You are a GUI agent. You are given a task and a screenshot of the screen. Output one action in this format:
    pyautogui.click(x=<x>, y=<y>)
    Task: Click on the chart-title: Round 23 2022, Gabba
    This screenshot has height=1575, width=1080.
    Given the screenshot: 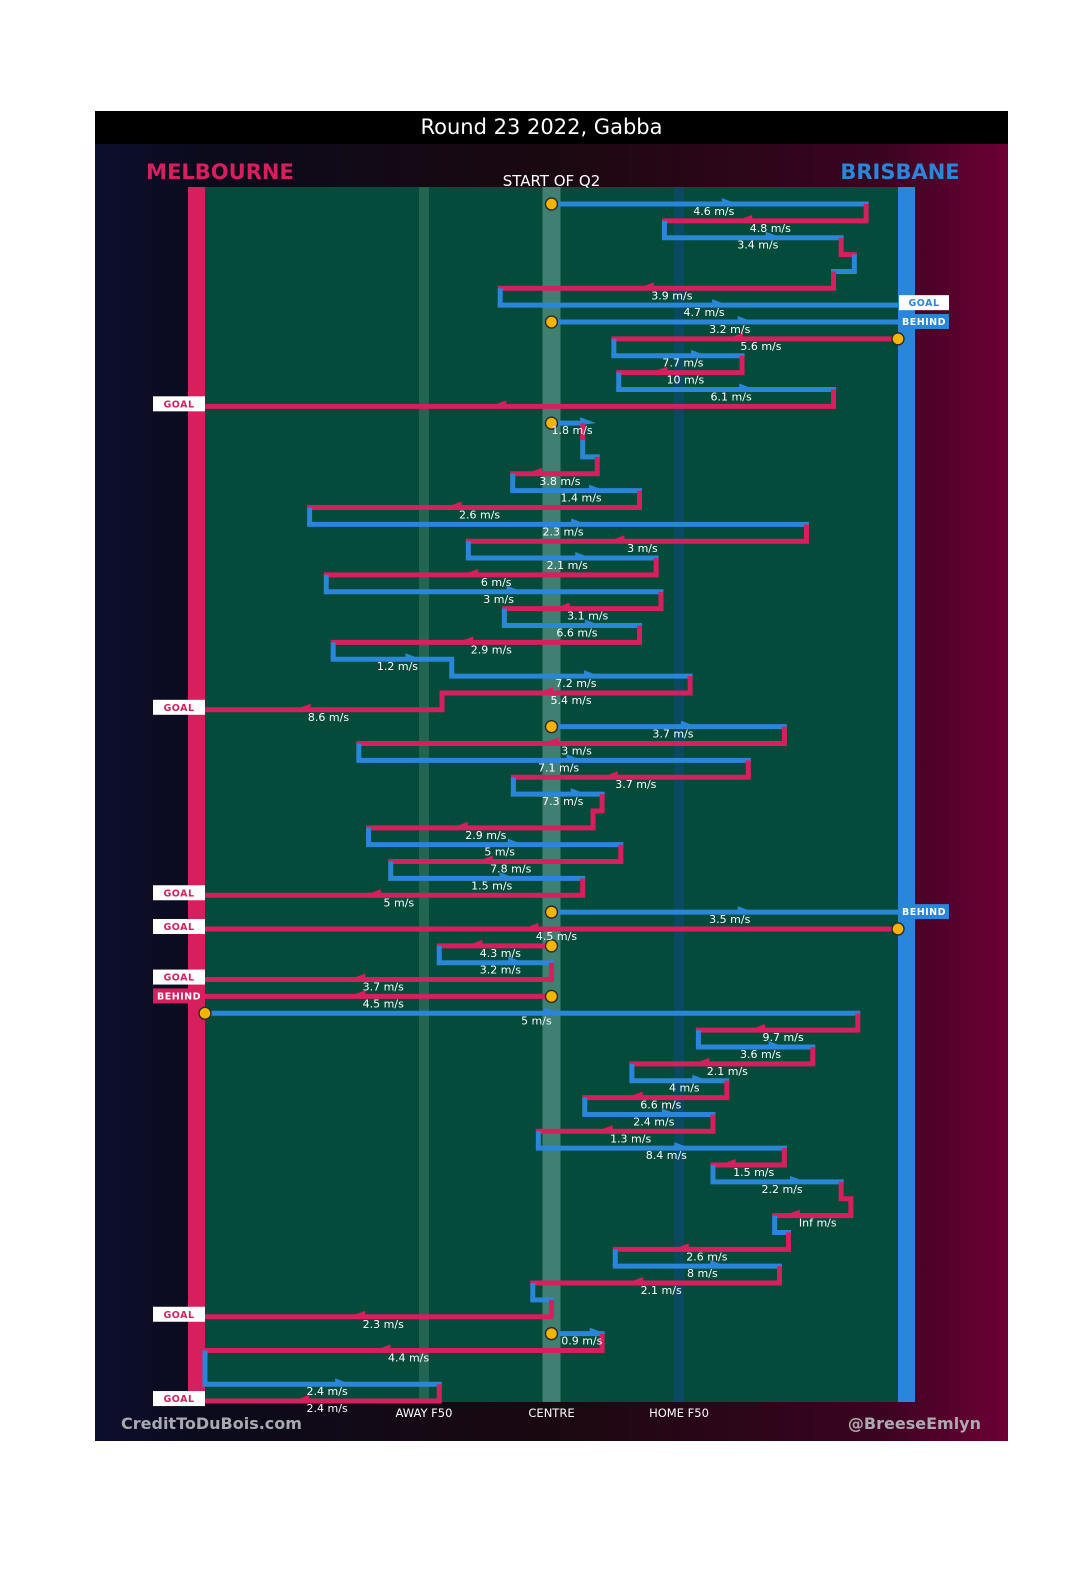 What is the action you would take?
    pyautogui.click(x=542, y=127)
    